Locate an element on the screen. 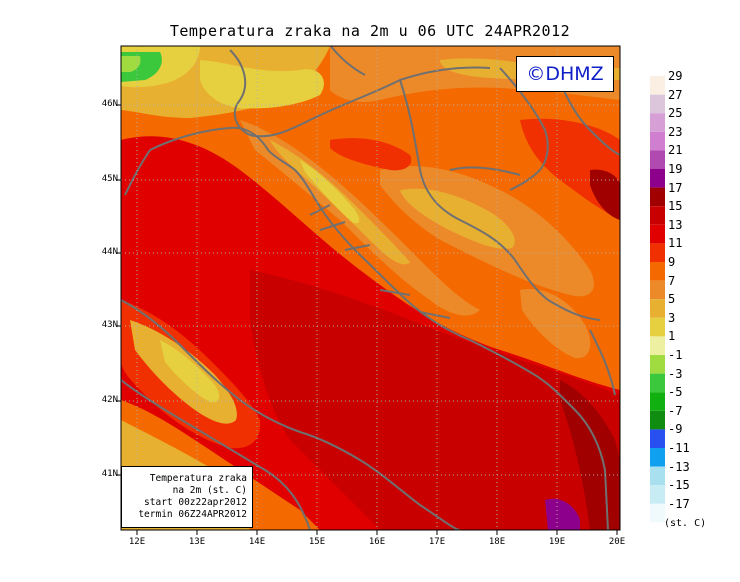 The height and width of the screenshot is (582, 740). info-line: start 00z22apr2012 is located at coordinates (195, 502).